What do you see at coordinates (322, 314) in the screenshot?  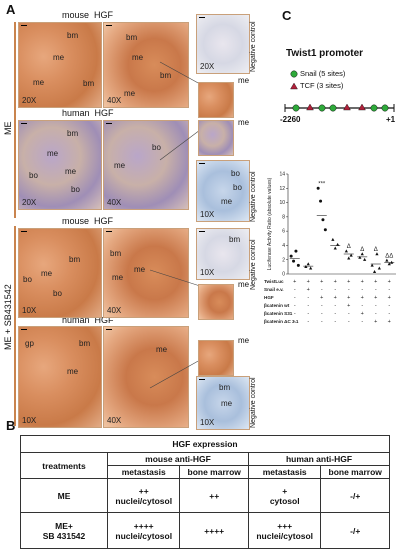 I see `condition-4-value-2: -` at bounding box center [322, 314].